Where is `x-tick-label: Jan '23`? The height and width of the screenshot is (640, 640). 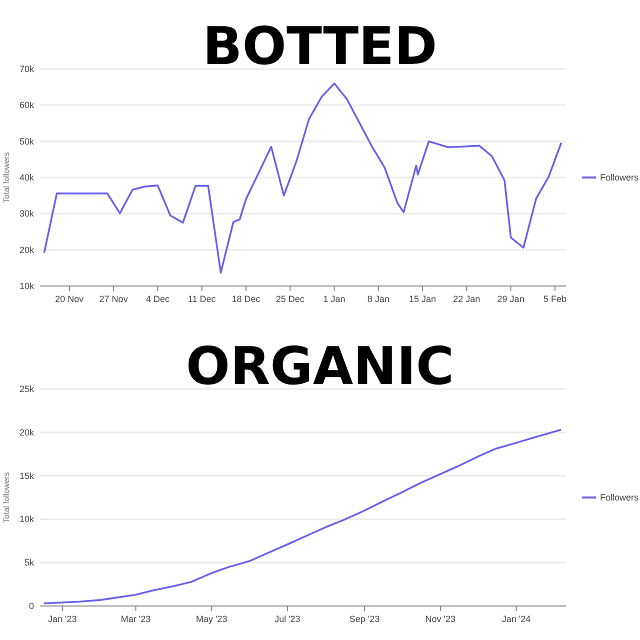
x-tick-label: Jan '23 is located at coordinates (62, 619).